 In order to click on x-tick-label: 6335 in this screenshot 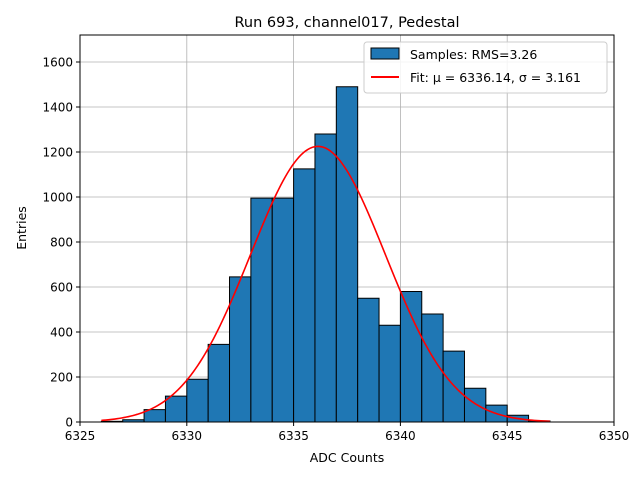, I will do `click(293, 436)`.